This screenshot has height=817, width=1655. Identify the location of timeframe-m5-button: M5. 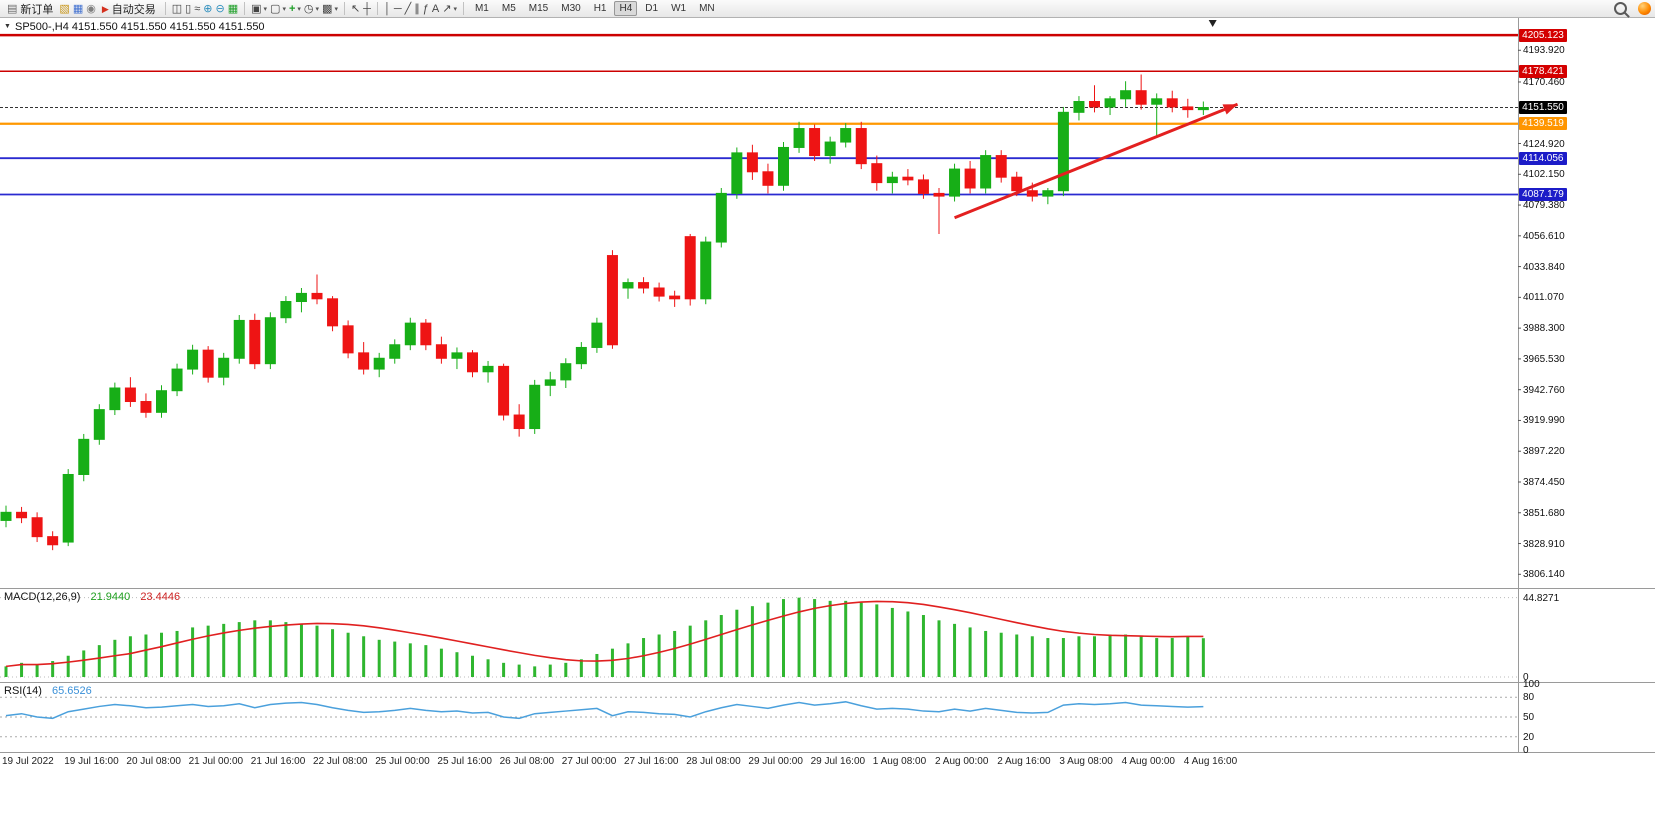
(508, 8).